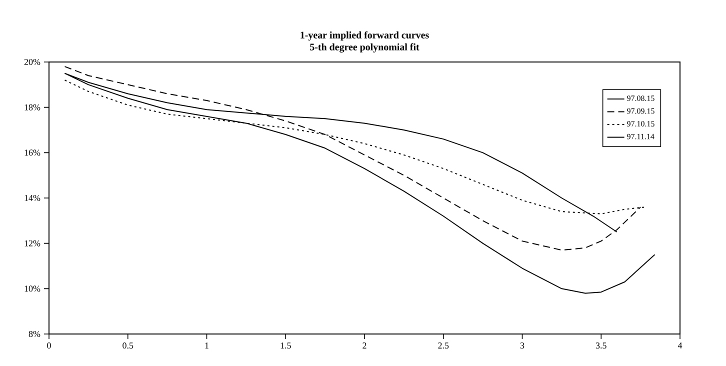  What do you see at coordinates (285, 345) in the screenshot?
I see `x-tick-label: 1.5` at bounding box center [285, 345].